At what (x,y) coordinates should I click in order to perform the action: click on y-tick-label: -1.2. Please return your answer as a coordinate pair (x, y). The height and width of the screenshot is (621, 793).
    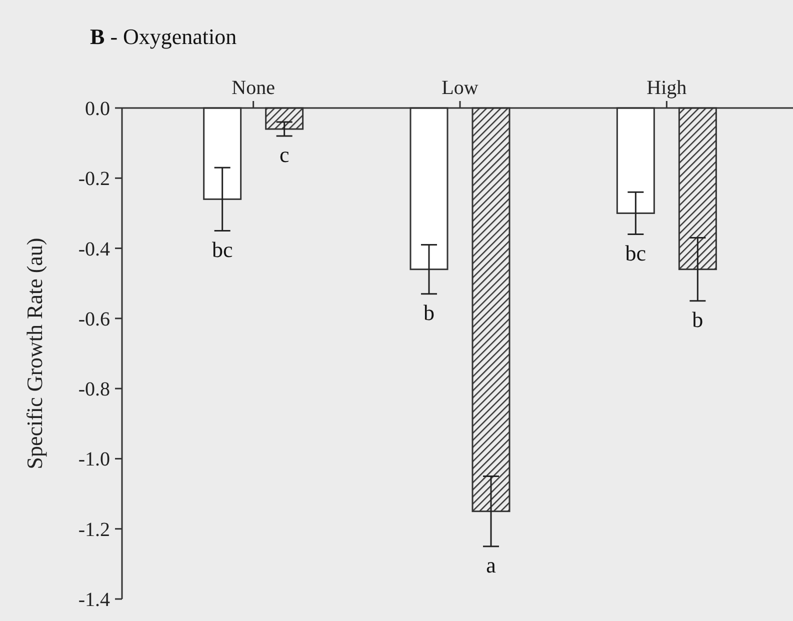
    Looking at the image, I should click on (94, 529).